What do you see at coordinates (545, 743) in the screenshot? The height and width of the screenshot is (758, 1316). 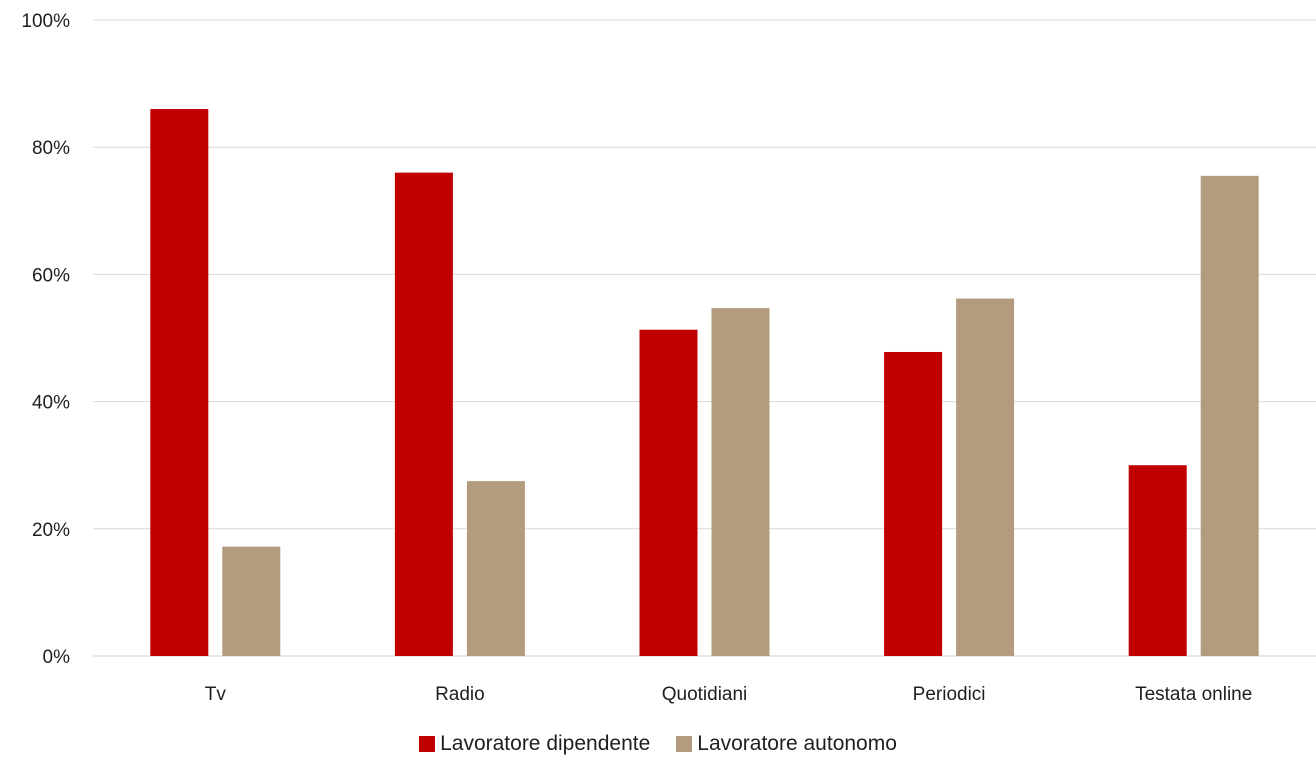 I see `legend-label-dipendente: Lavoratore dipendente` at bounding box center [545, 743].